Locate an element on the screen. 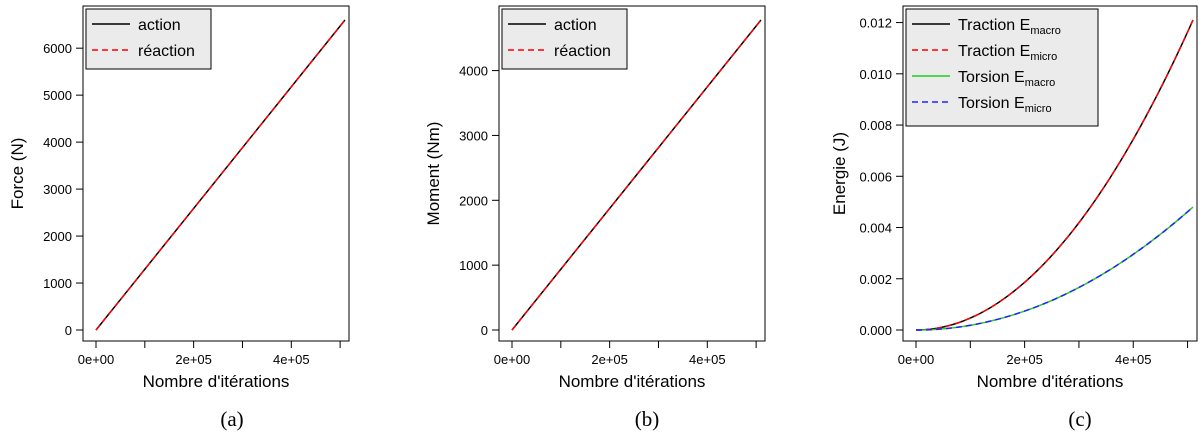 The width and height of the screenshot is (1203, 436). y-tick-label: 0.012 is located at coordinates (875, 23).